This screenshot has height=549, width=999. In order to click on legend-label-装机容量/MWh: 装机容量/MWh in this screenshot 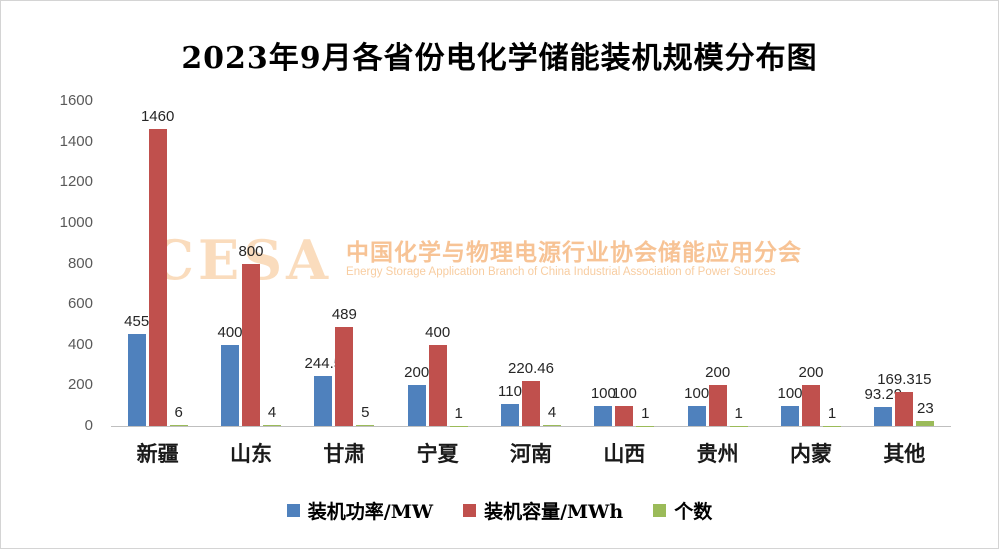, I will do `click(554, 511)`.